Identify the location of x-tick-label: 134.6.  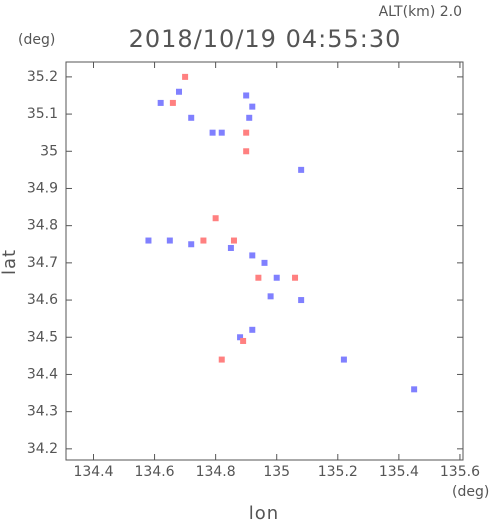
(155, 472).